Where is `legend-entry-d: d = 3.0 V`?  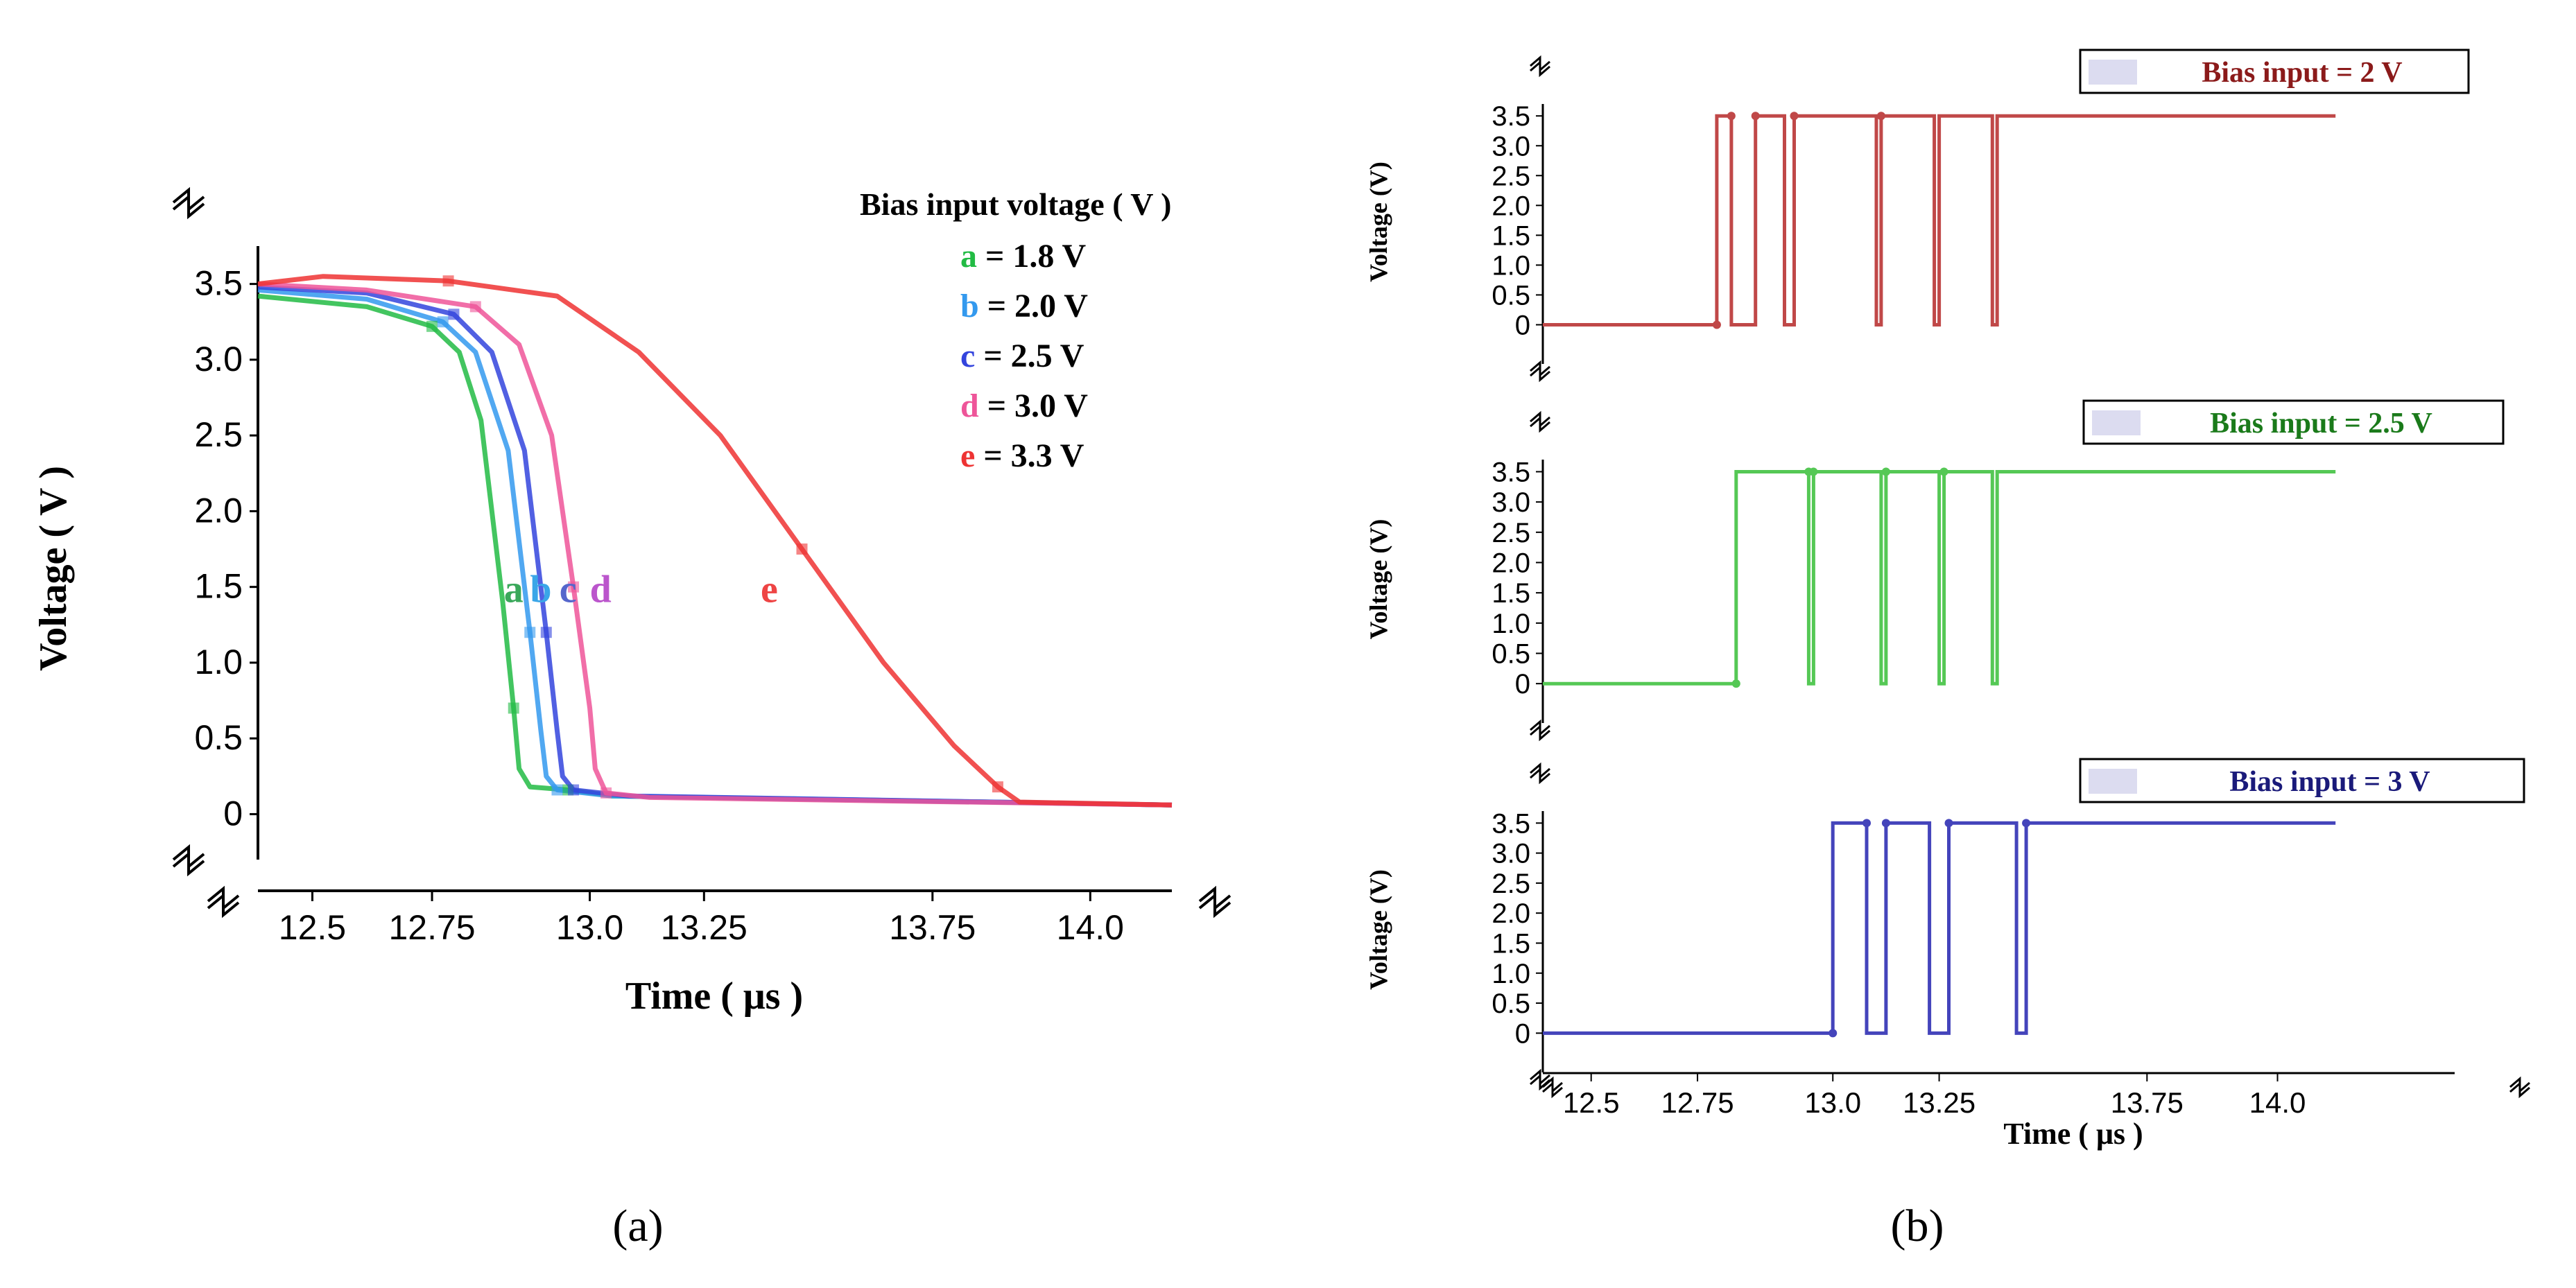
legend-entry-d: d = 3.0 V is located at coordinates (1024, 406).